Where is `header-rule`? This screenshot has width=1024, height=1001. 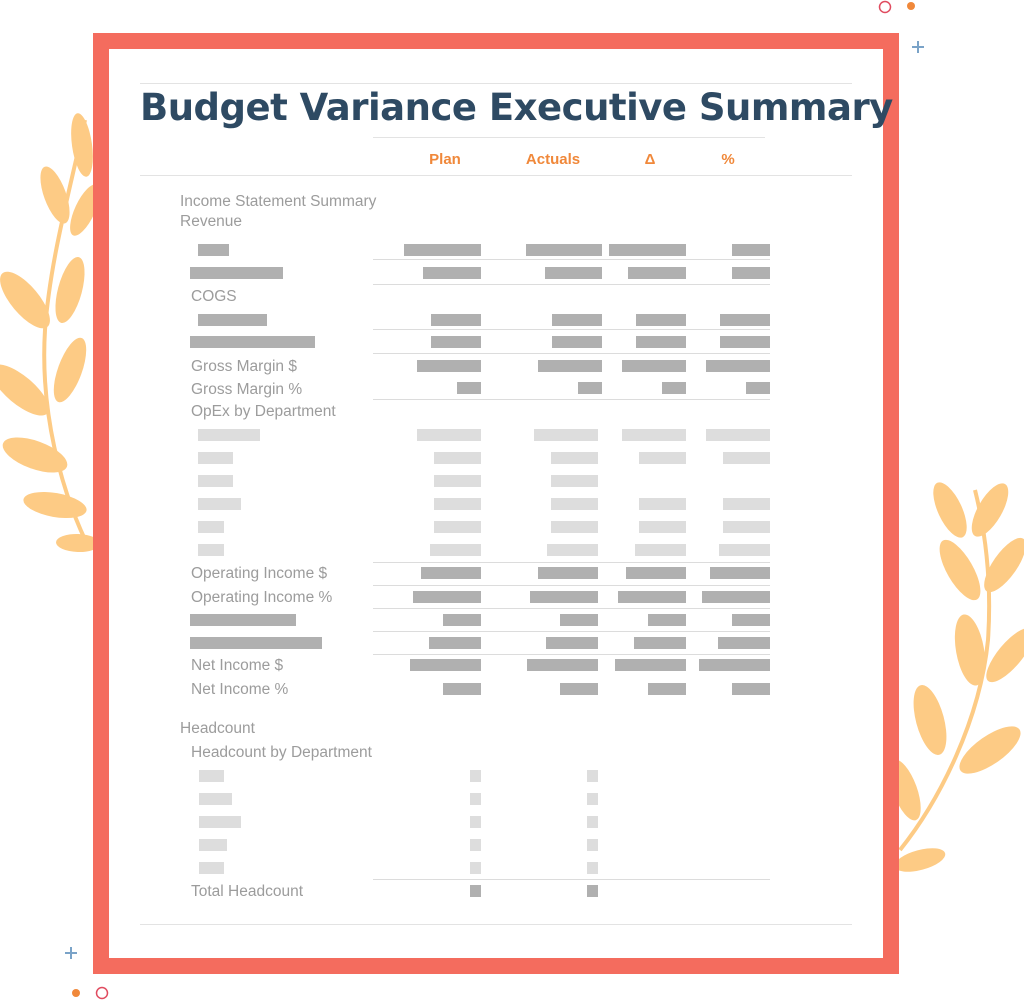 header-rule is located at coordinates (496, 175).